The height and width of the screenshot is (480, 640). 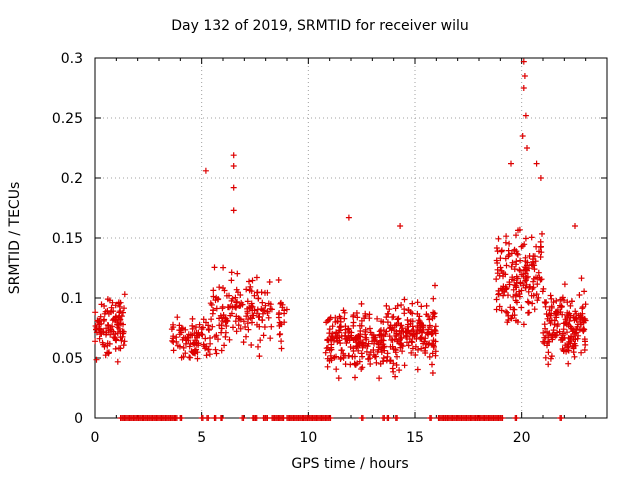 What do you see at coordinates (350, 464) in the screenshot?
I see `x-axis-label: GPS time / hours` at bounding box center [350, 464].